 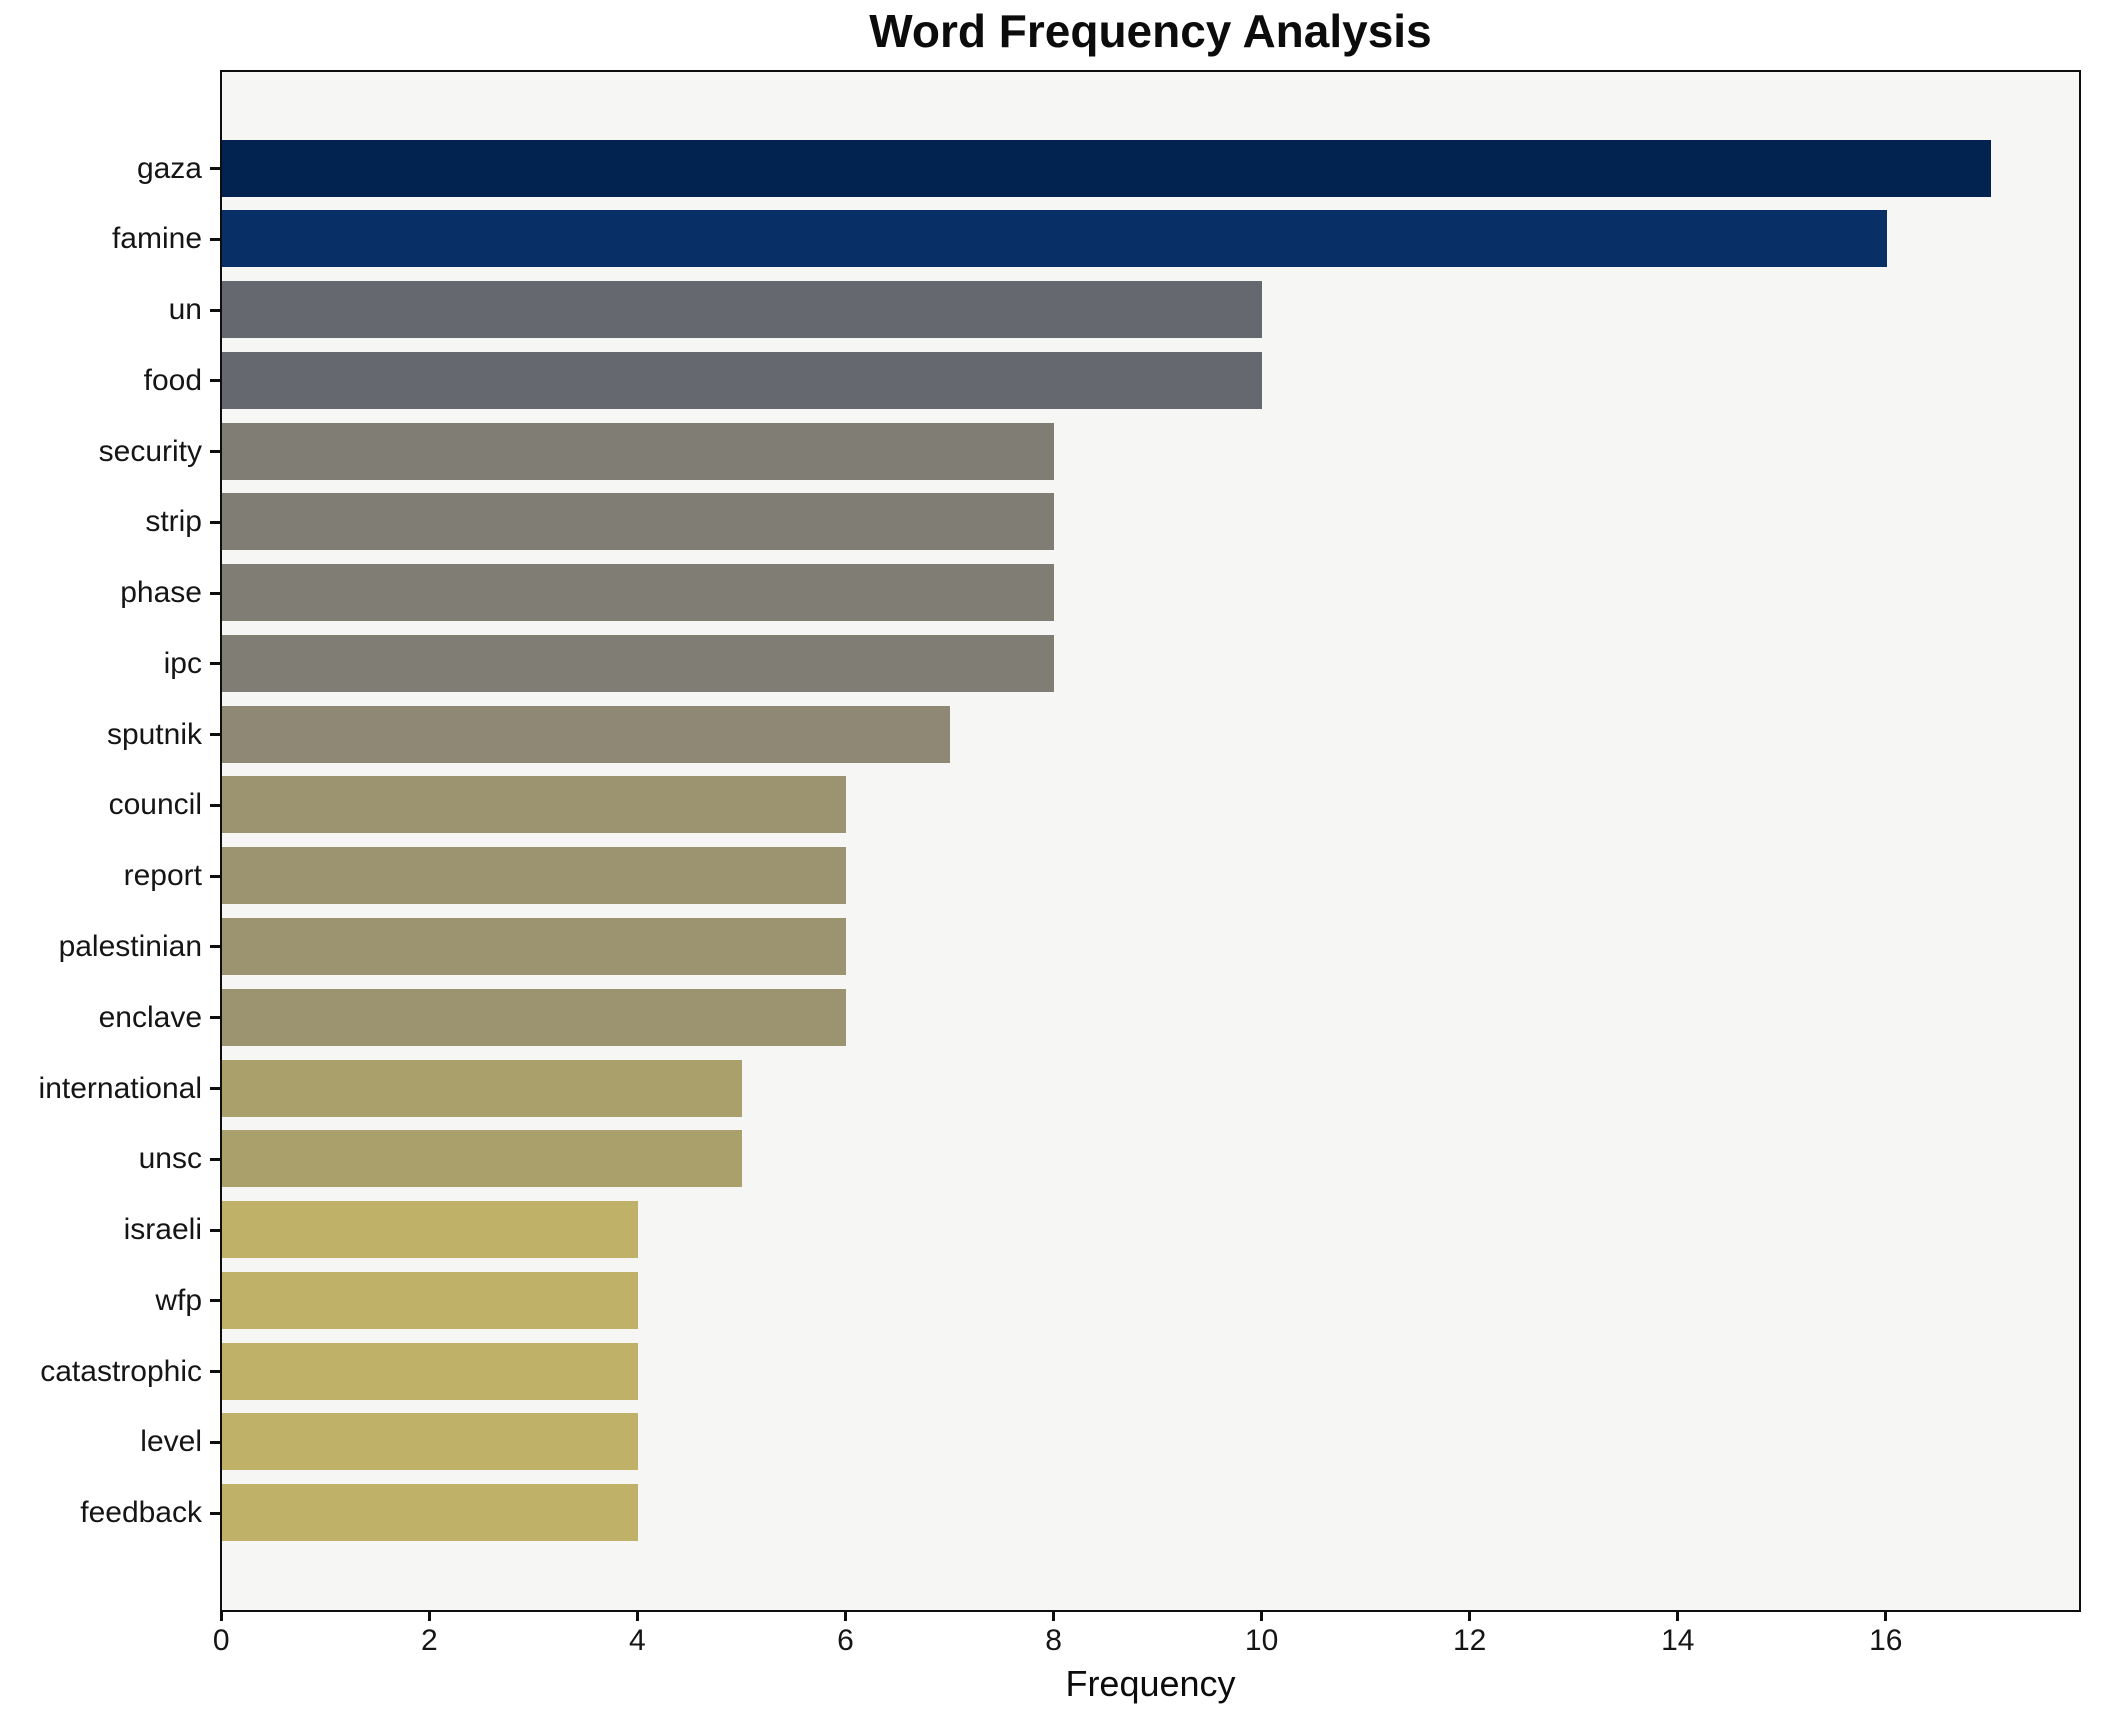 What do you see at coordinates (1106, 168) in the screenshot?
I see `bar-gaza` at bounding box center [1106, 168].